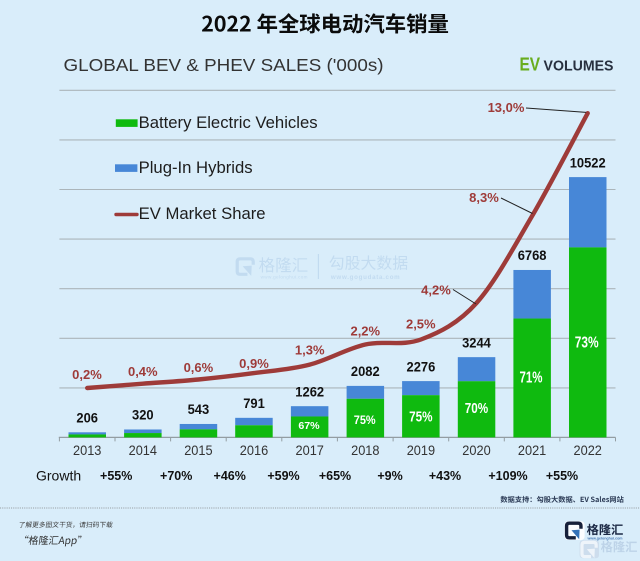 This screenshot has width=640, height=561. What do you see at coordinates (87, 450) in the screenshot?
I see `svg-text: 2013` at bounding box center [87, 450].